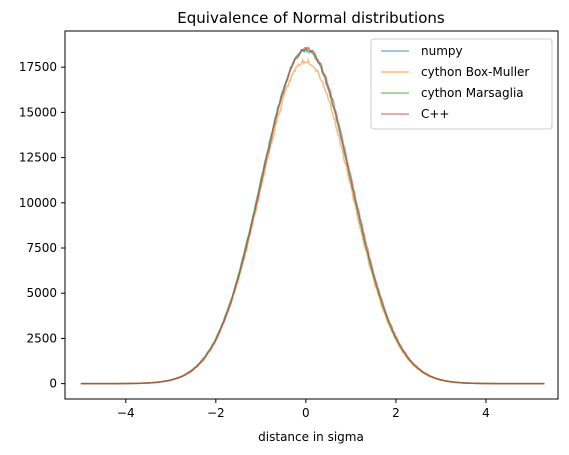 The height and width of the screenshot is (455, 569). I want to click on y-axis: 0 2500 5000 7500 10000 12500 15000 17500, so click(42, 225).